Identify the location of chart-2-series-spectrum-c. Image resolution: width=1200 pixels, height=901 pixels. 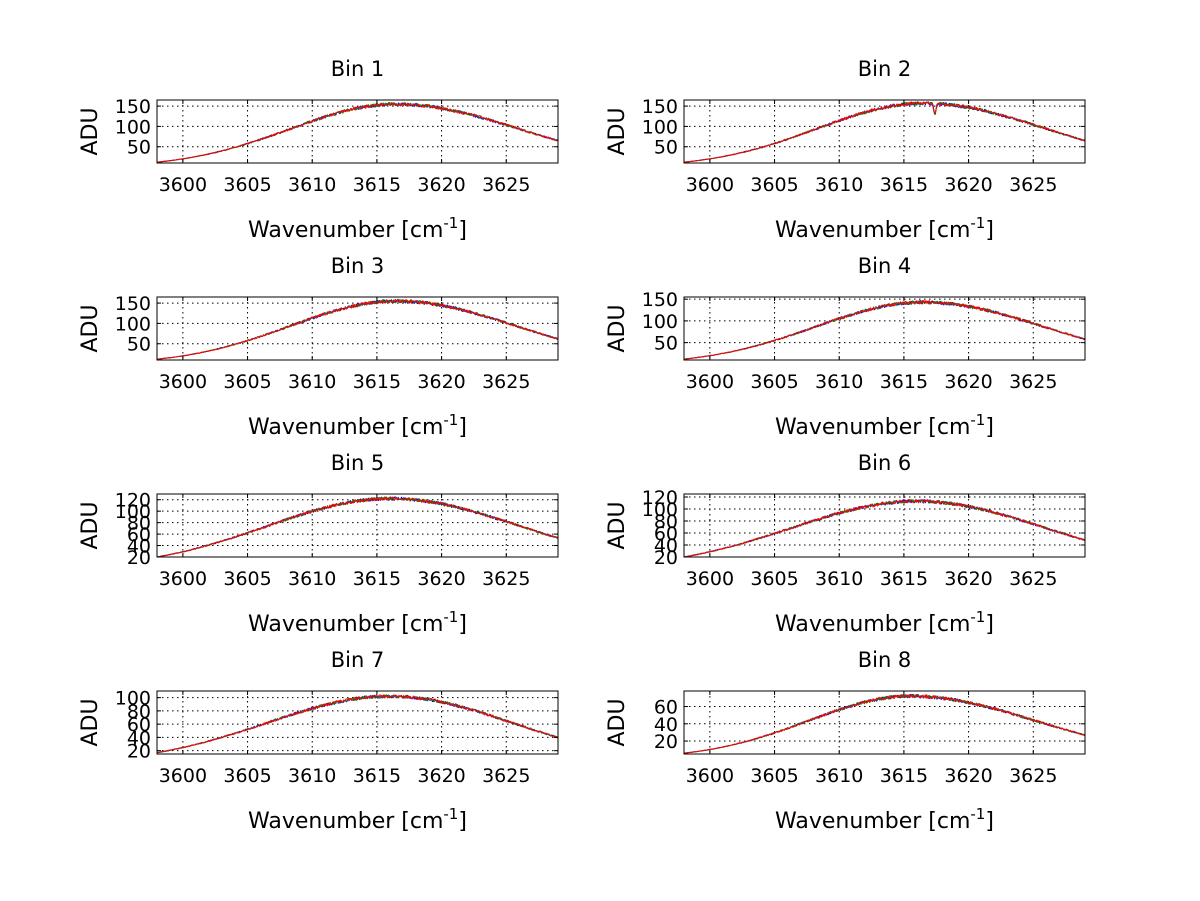
(884, 132).